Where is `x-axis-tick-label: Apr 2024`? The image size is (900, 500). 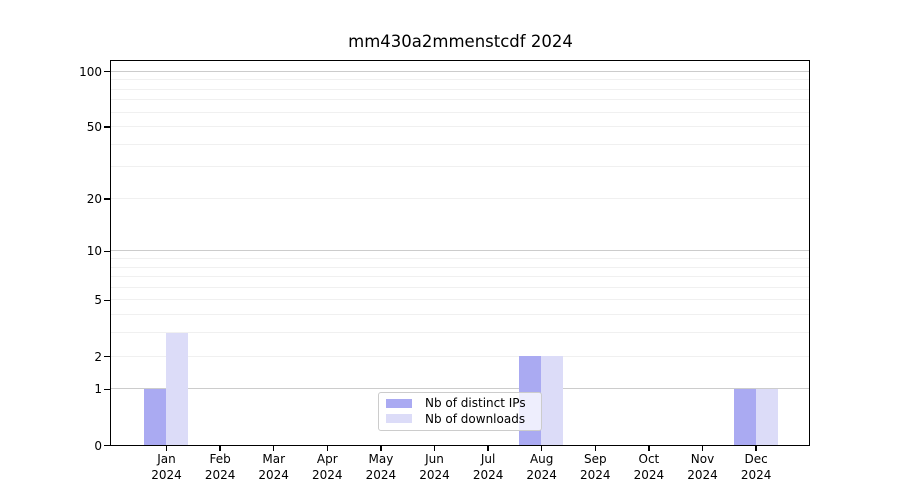 x-axis-tick-label: Apr 2024 is located at coordinates (327, 467).